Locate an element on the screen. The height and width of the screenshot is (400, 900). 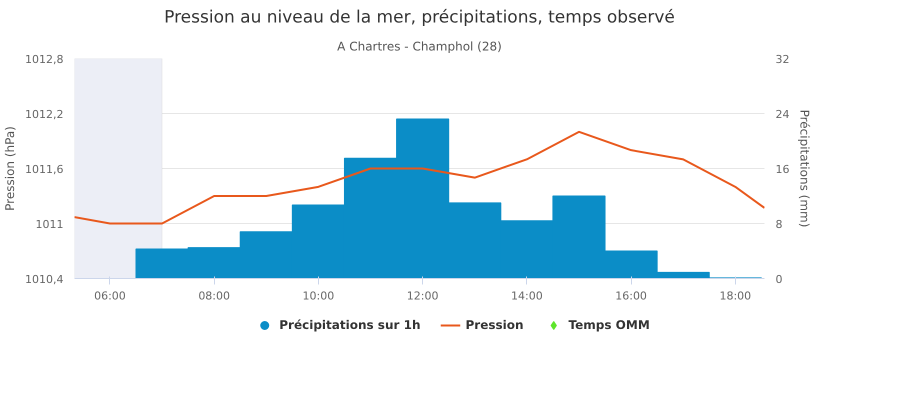
x-tick-label: 18:00 is located at coordinates (735, 296).